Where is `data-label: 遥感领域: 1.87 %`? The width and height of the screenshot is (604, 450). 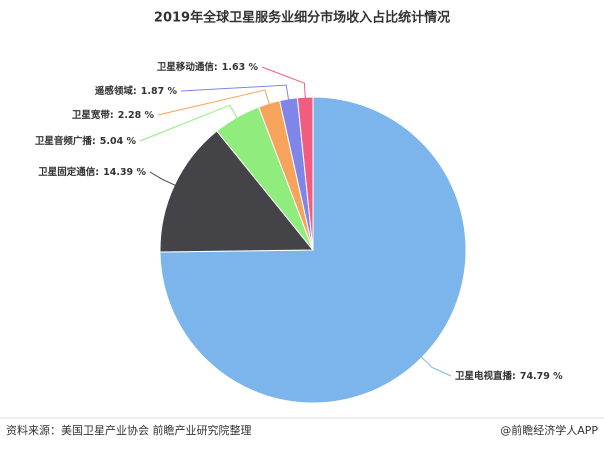
data-label: 遥感领域: 1.87 % is located at coordinates (136, 91).